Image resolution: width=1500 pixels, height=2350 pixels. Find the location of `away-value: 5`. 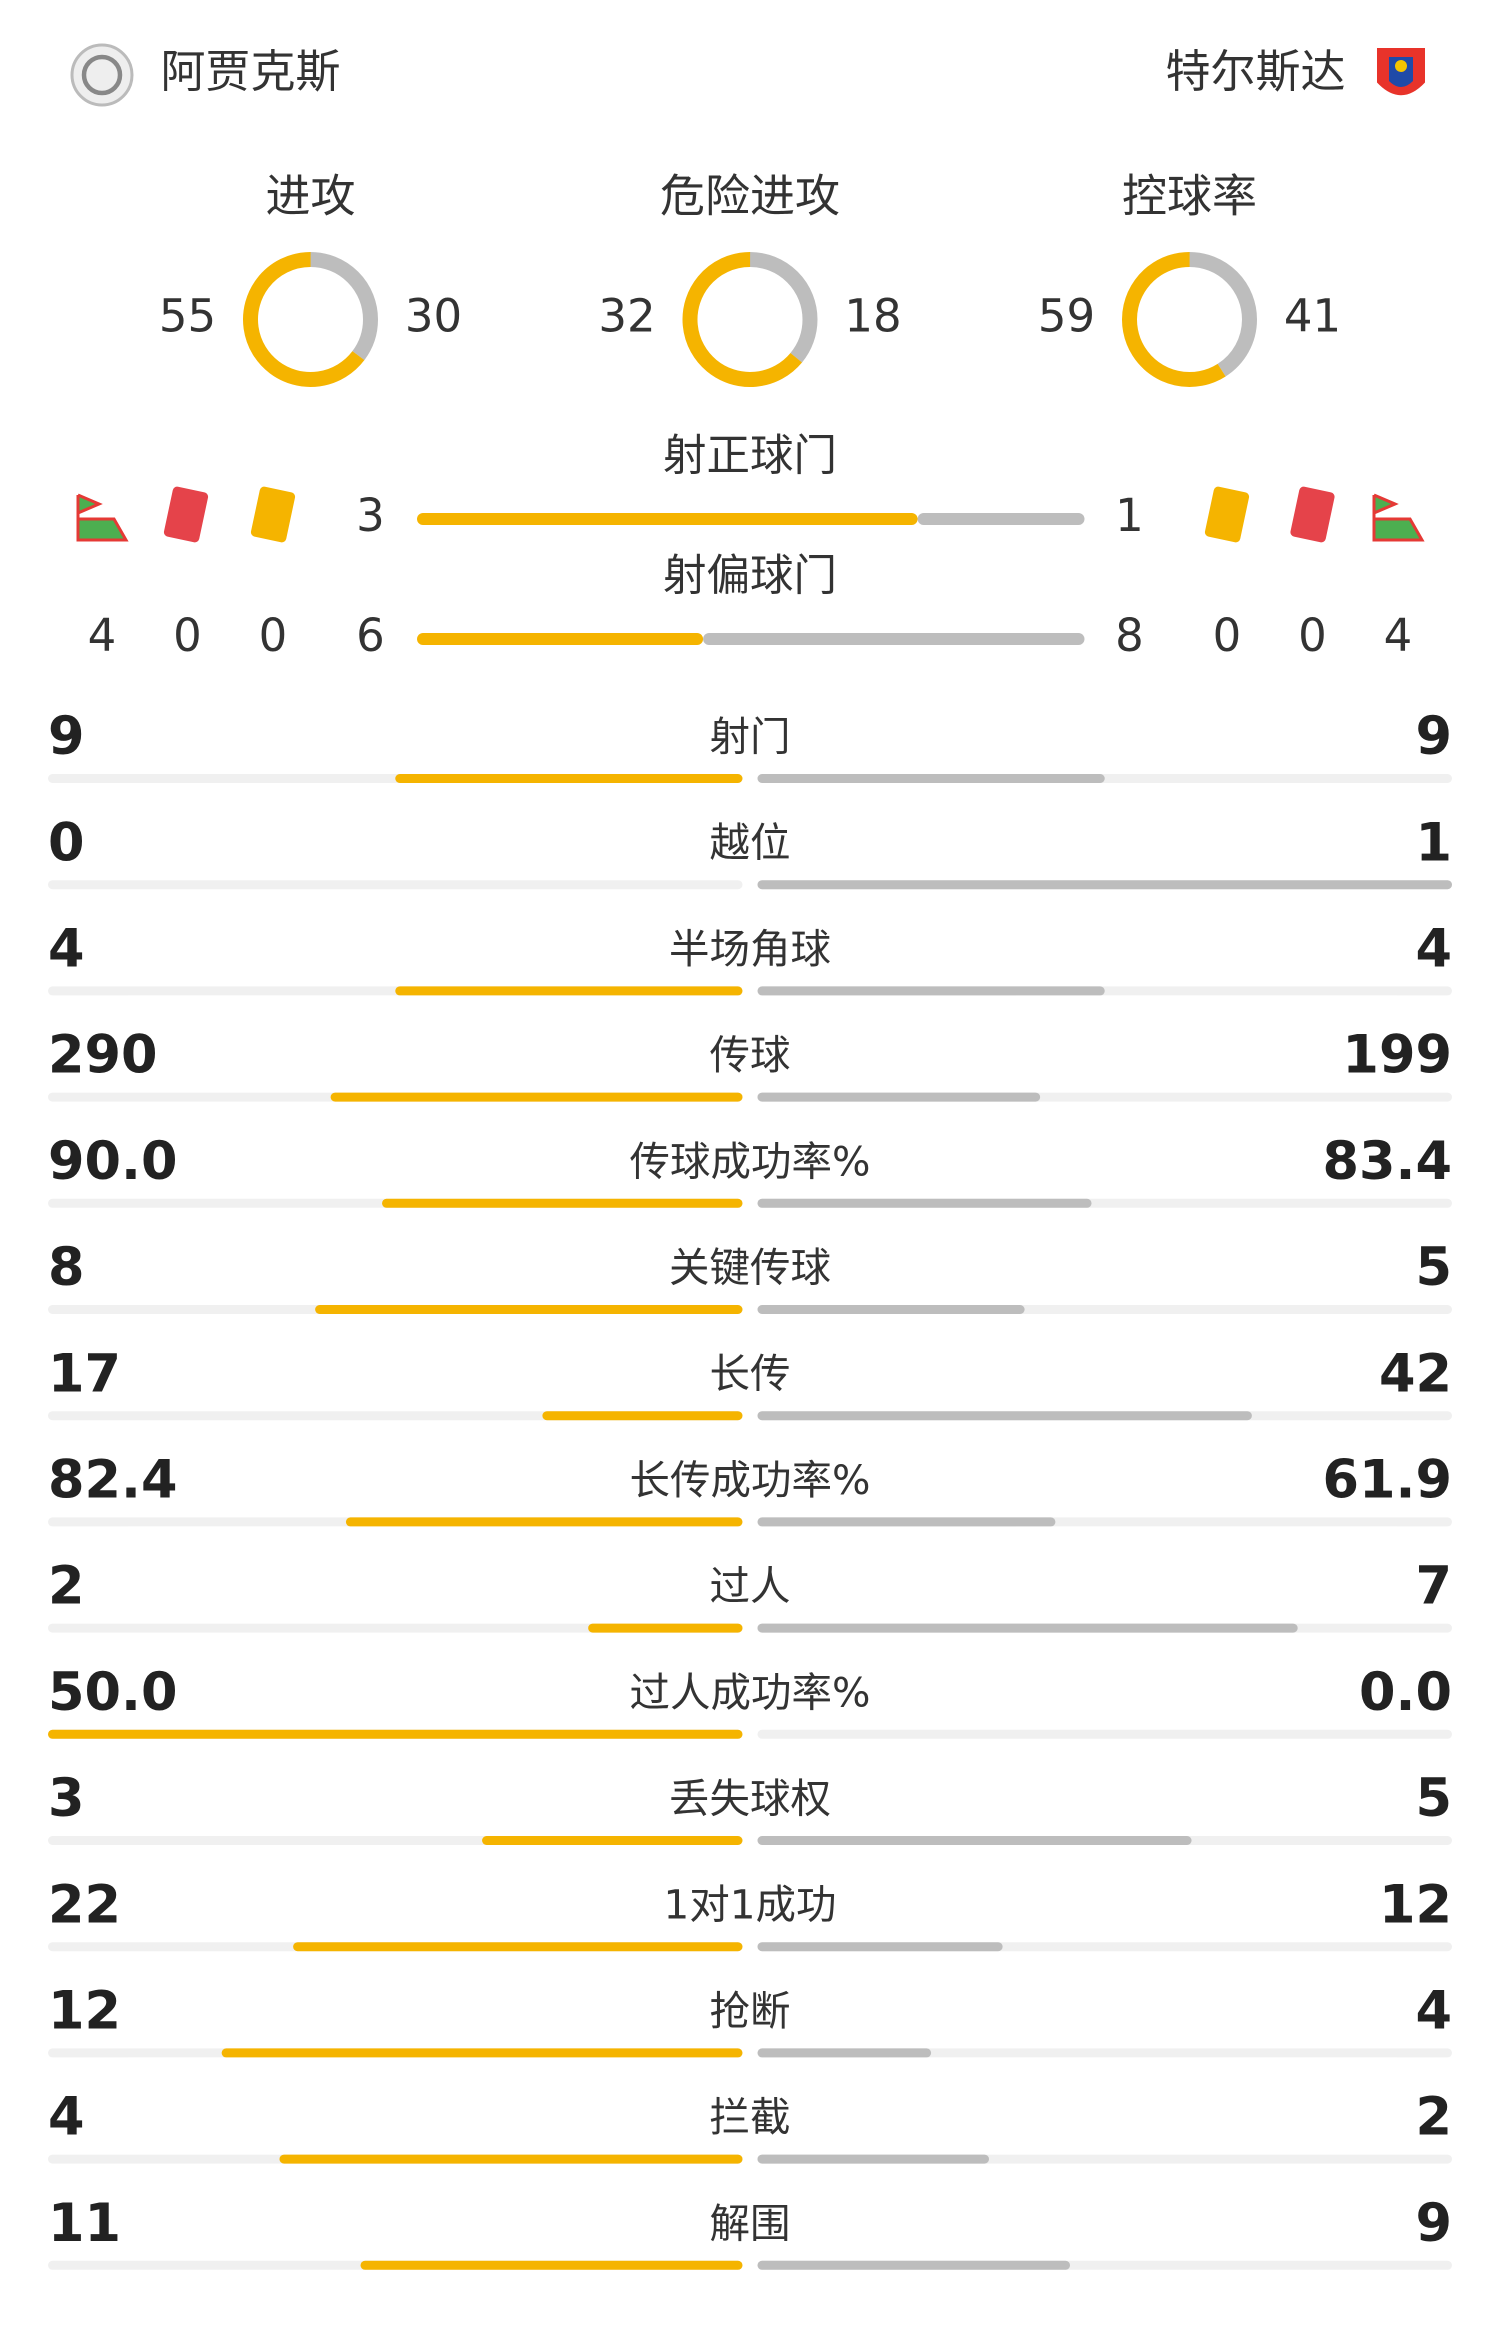

away-value: 5 is located at coordinates (1433, 1267).